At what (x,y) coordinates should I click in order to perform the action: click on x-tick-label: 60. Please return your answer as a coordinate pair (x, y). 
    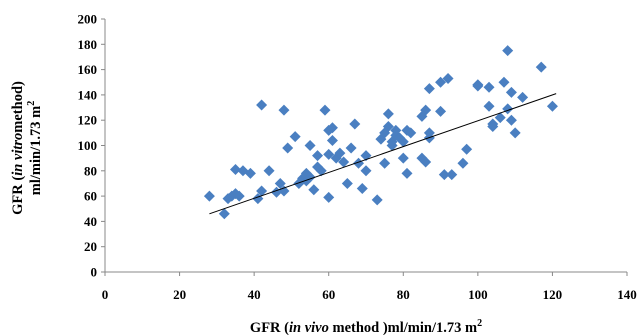
    Looking at the image, I should click on (328, 294).